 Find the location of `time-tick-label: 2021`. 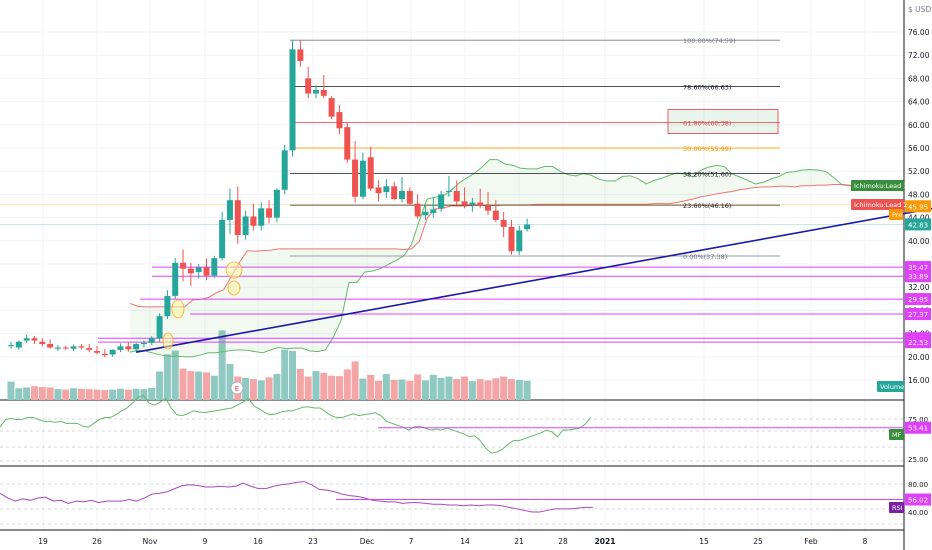

time-tick-label: 2021 is located at coordinates (605, 541).